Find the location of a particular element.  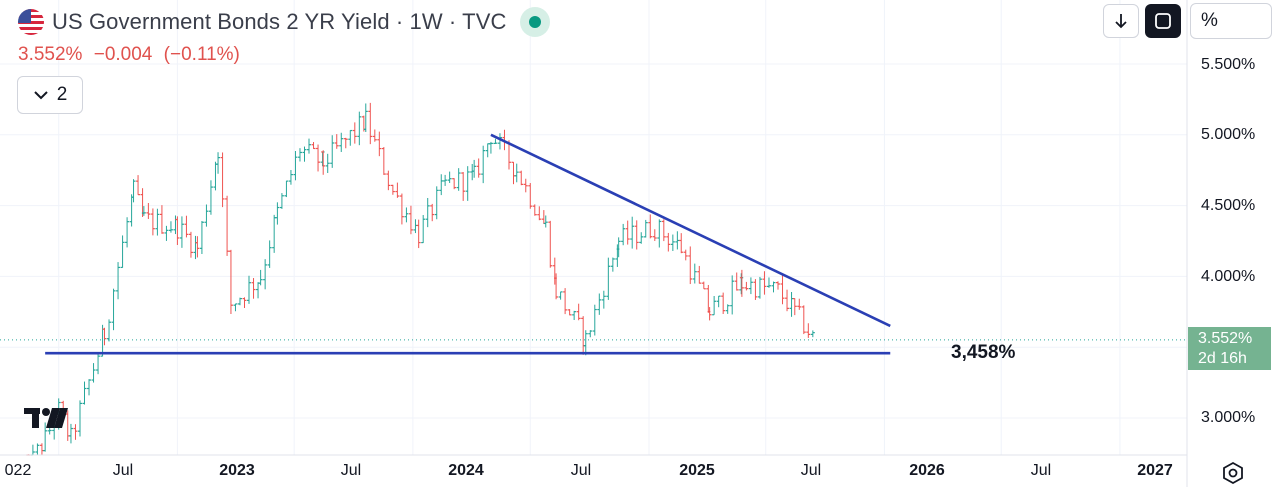

market-open-dot is located at coordinates (535, 22).